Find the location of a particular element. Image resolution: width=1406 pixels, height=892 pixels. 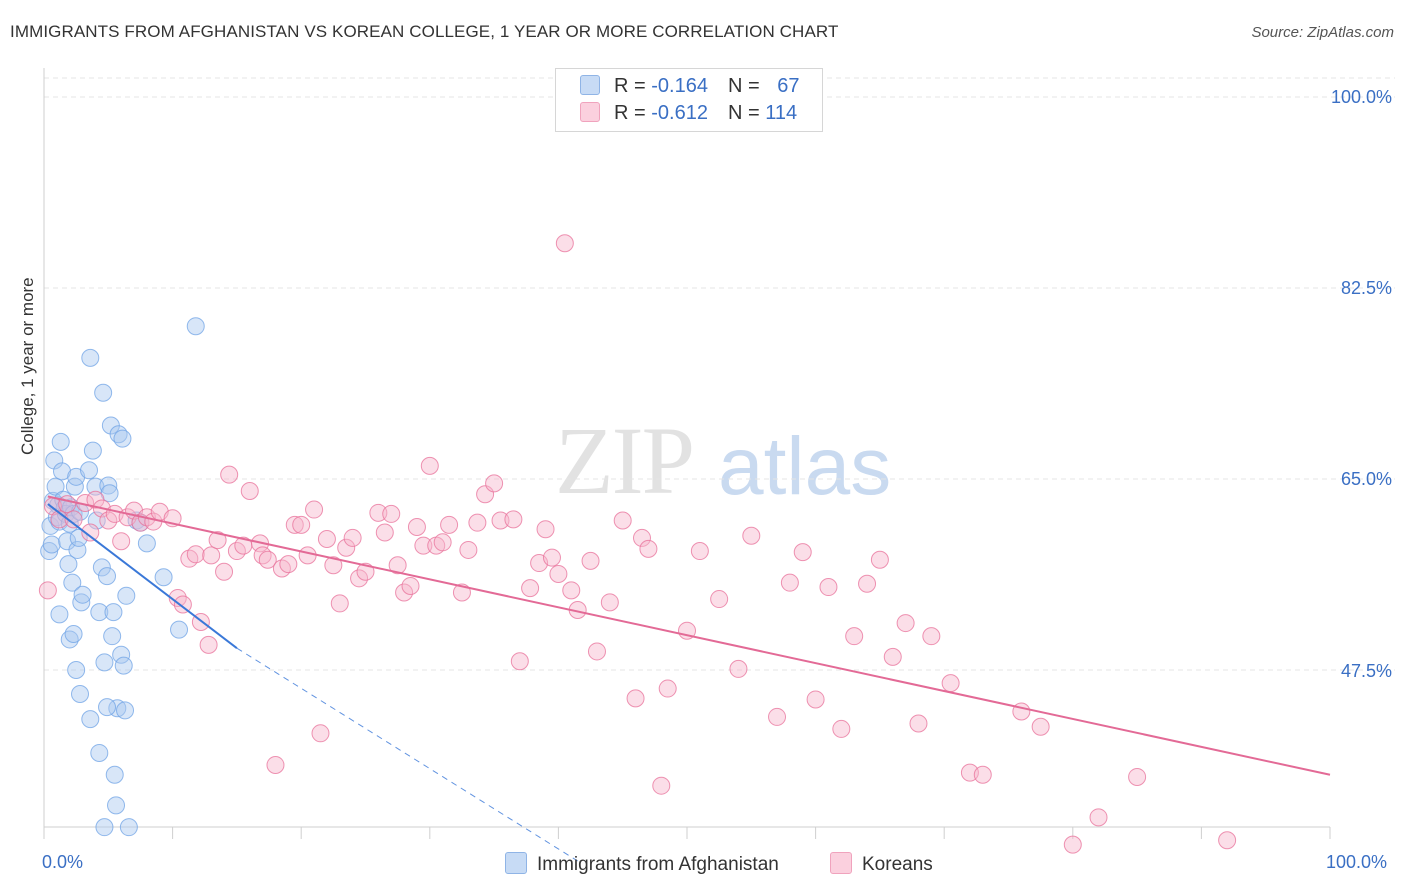

n-value: 67 is located at coordinates (788, 86).